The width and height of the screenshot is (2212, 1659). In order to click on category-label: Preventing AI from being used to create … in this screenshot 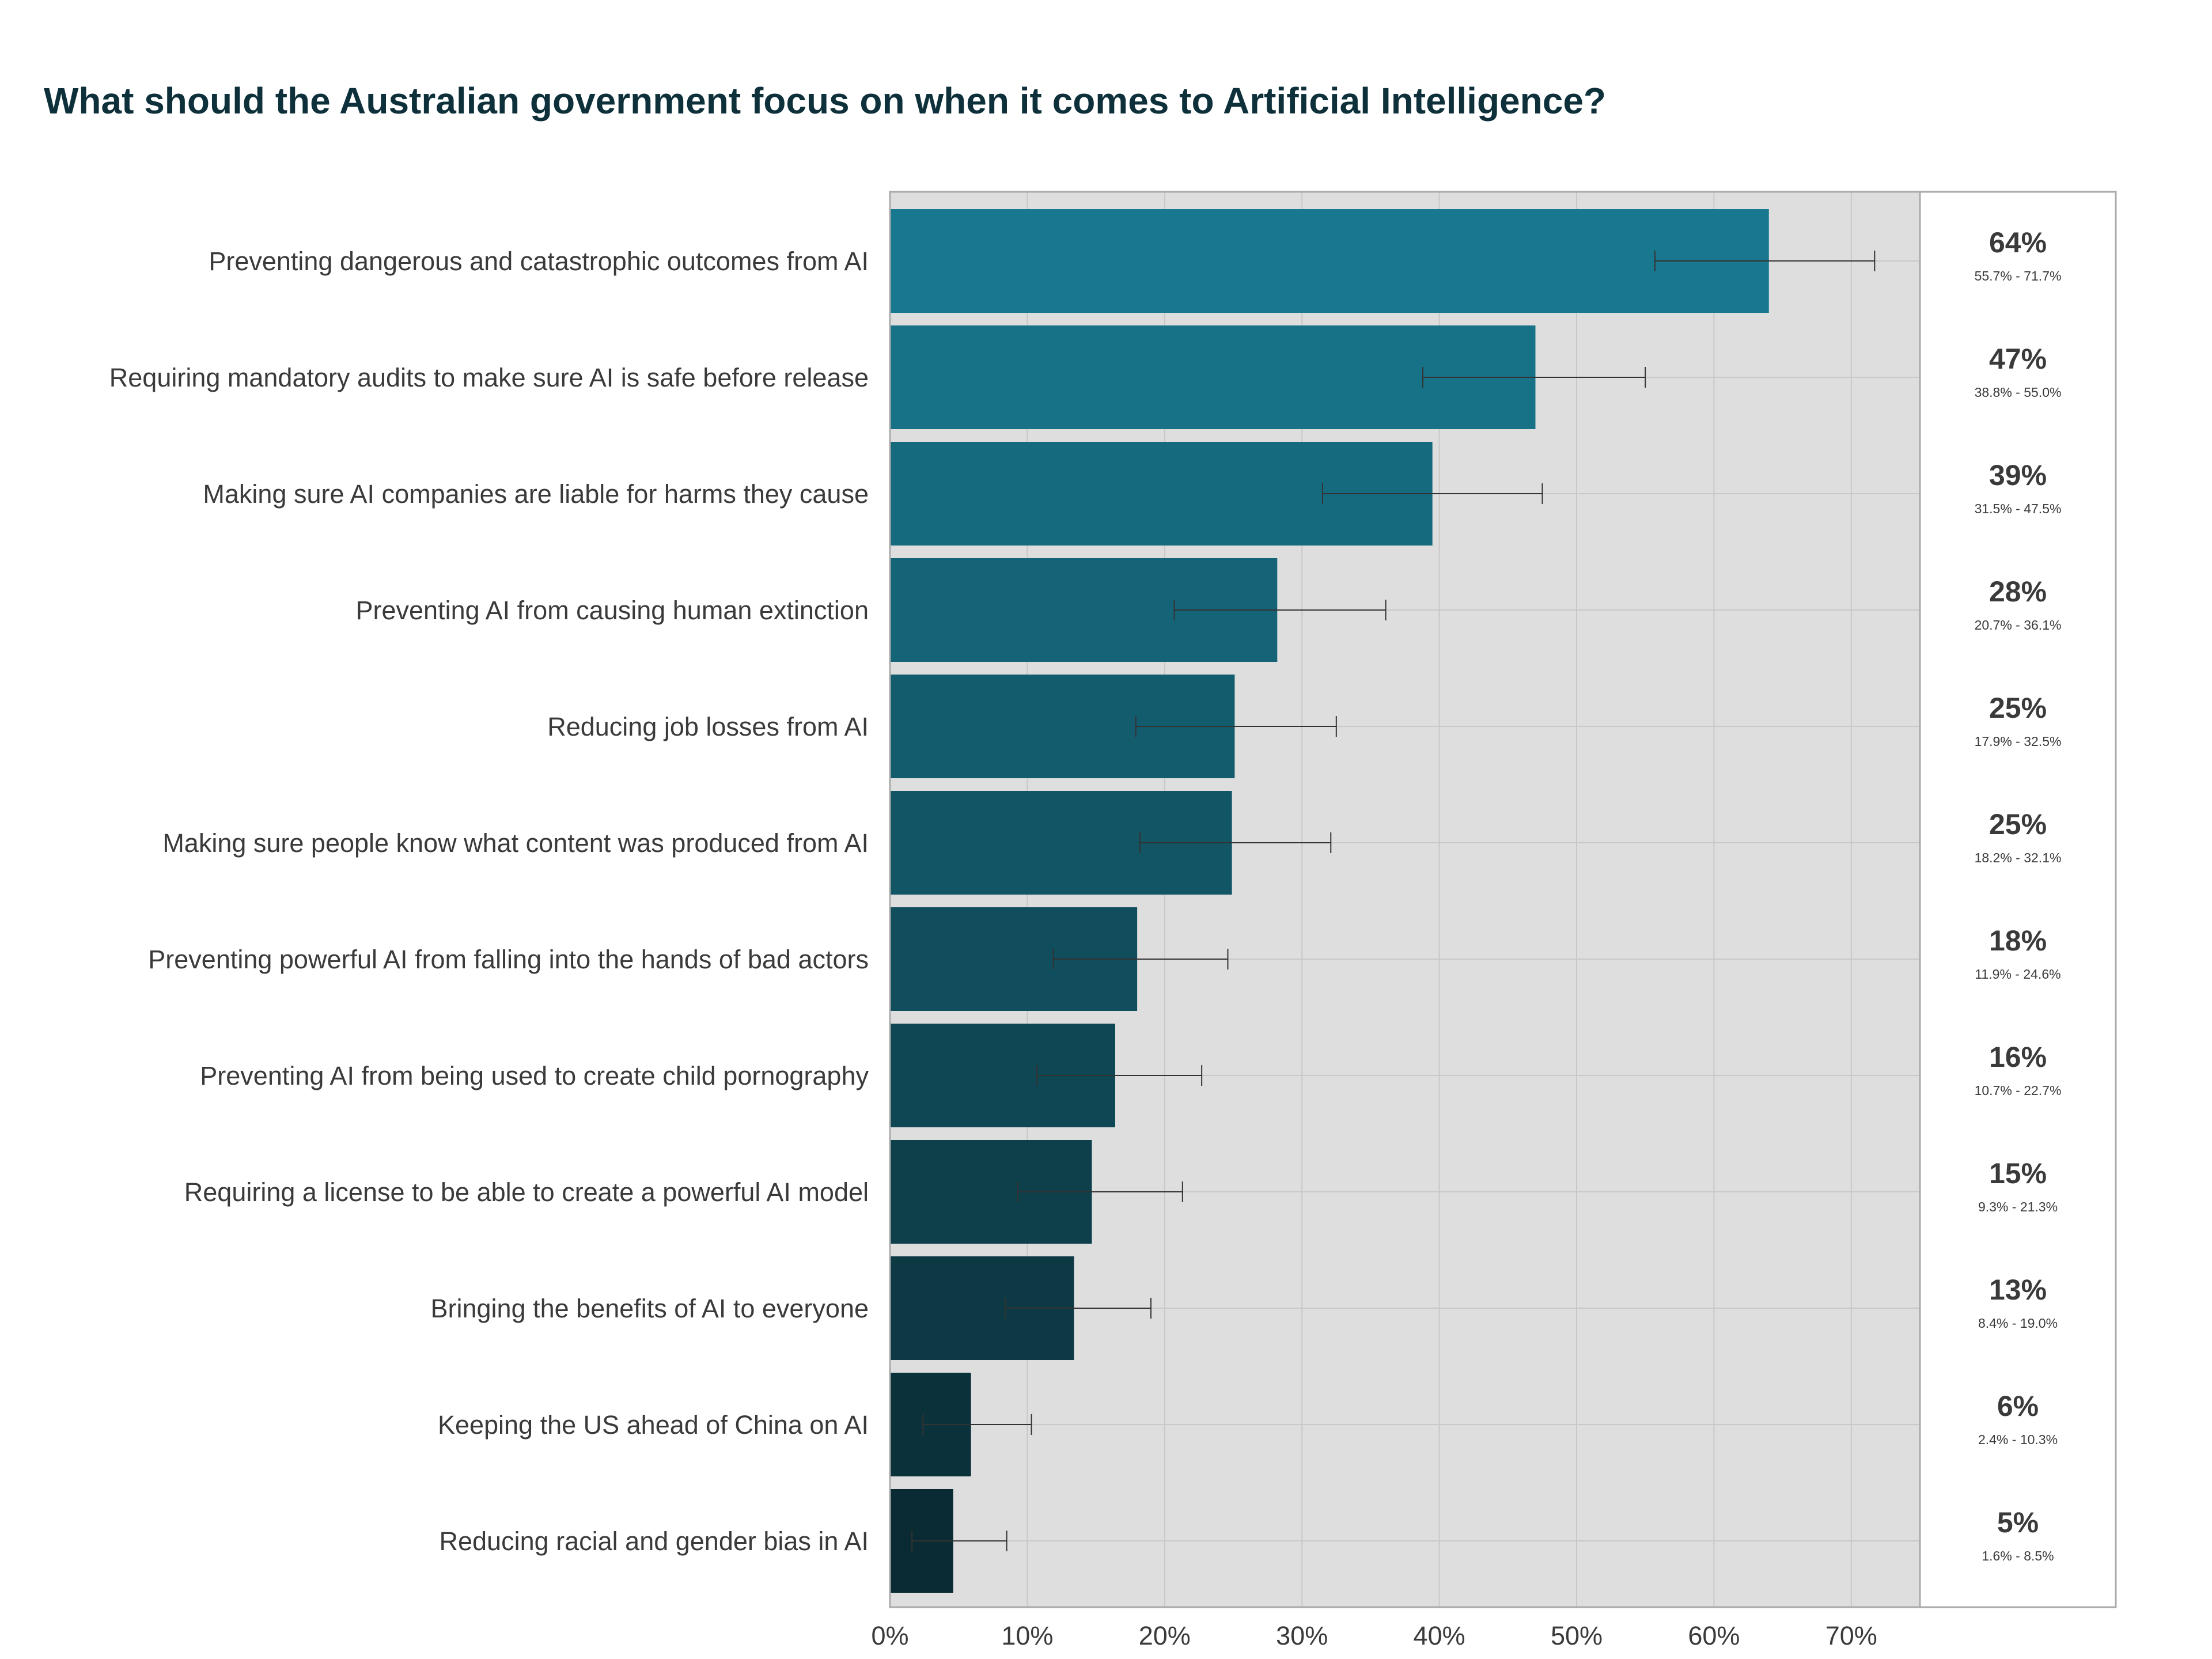, I will do `click(534, 1075)`.